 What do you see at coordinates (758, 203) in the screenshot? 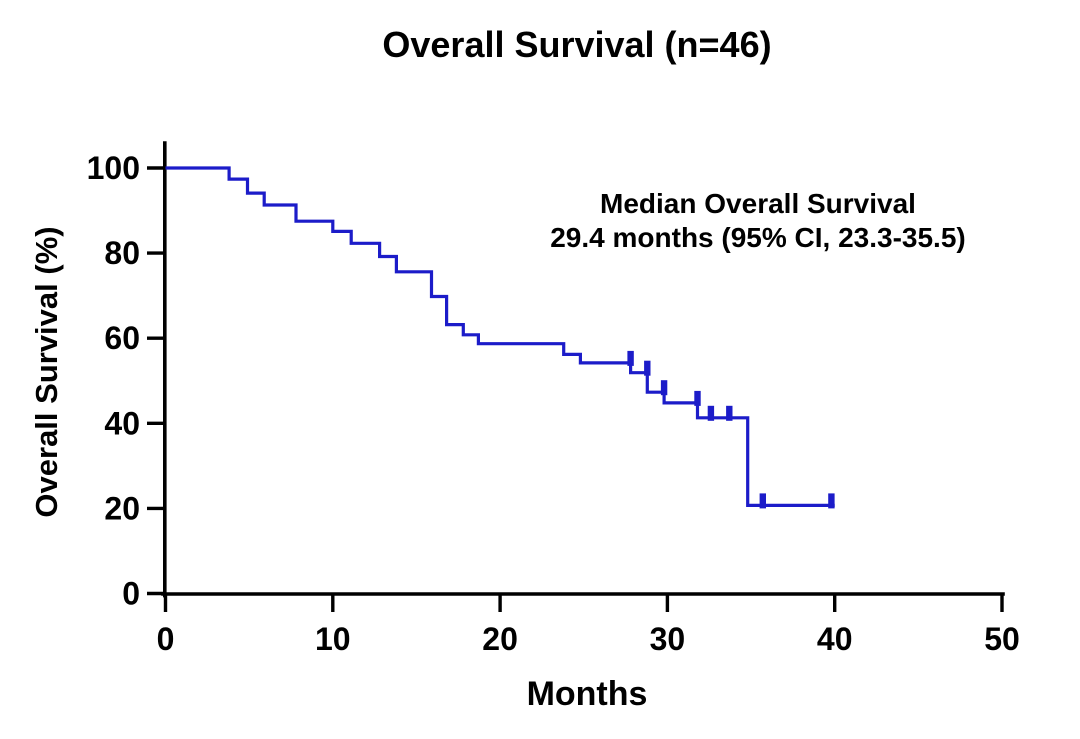
I see `annotation-median-os-line1: Median Overall Survival` at bounding box center [758, 203].